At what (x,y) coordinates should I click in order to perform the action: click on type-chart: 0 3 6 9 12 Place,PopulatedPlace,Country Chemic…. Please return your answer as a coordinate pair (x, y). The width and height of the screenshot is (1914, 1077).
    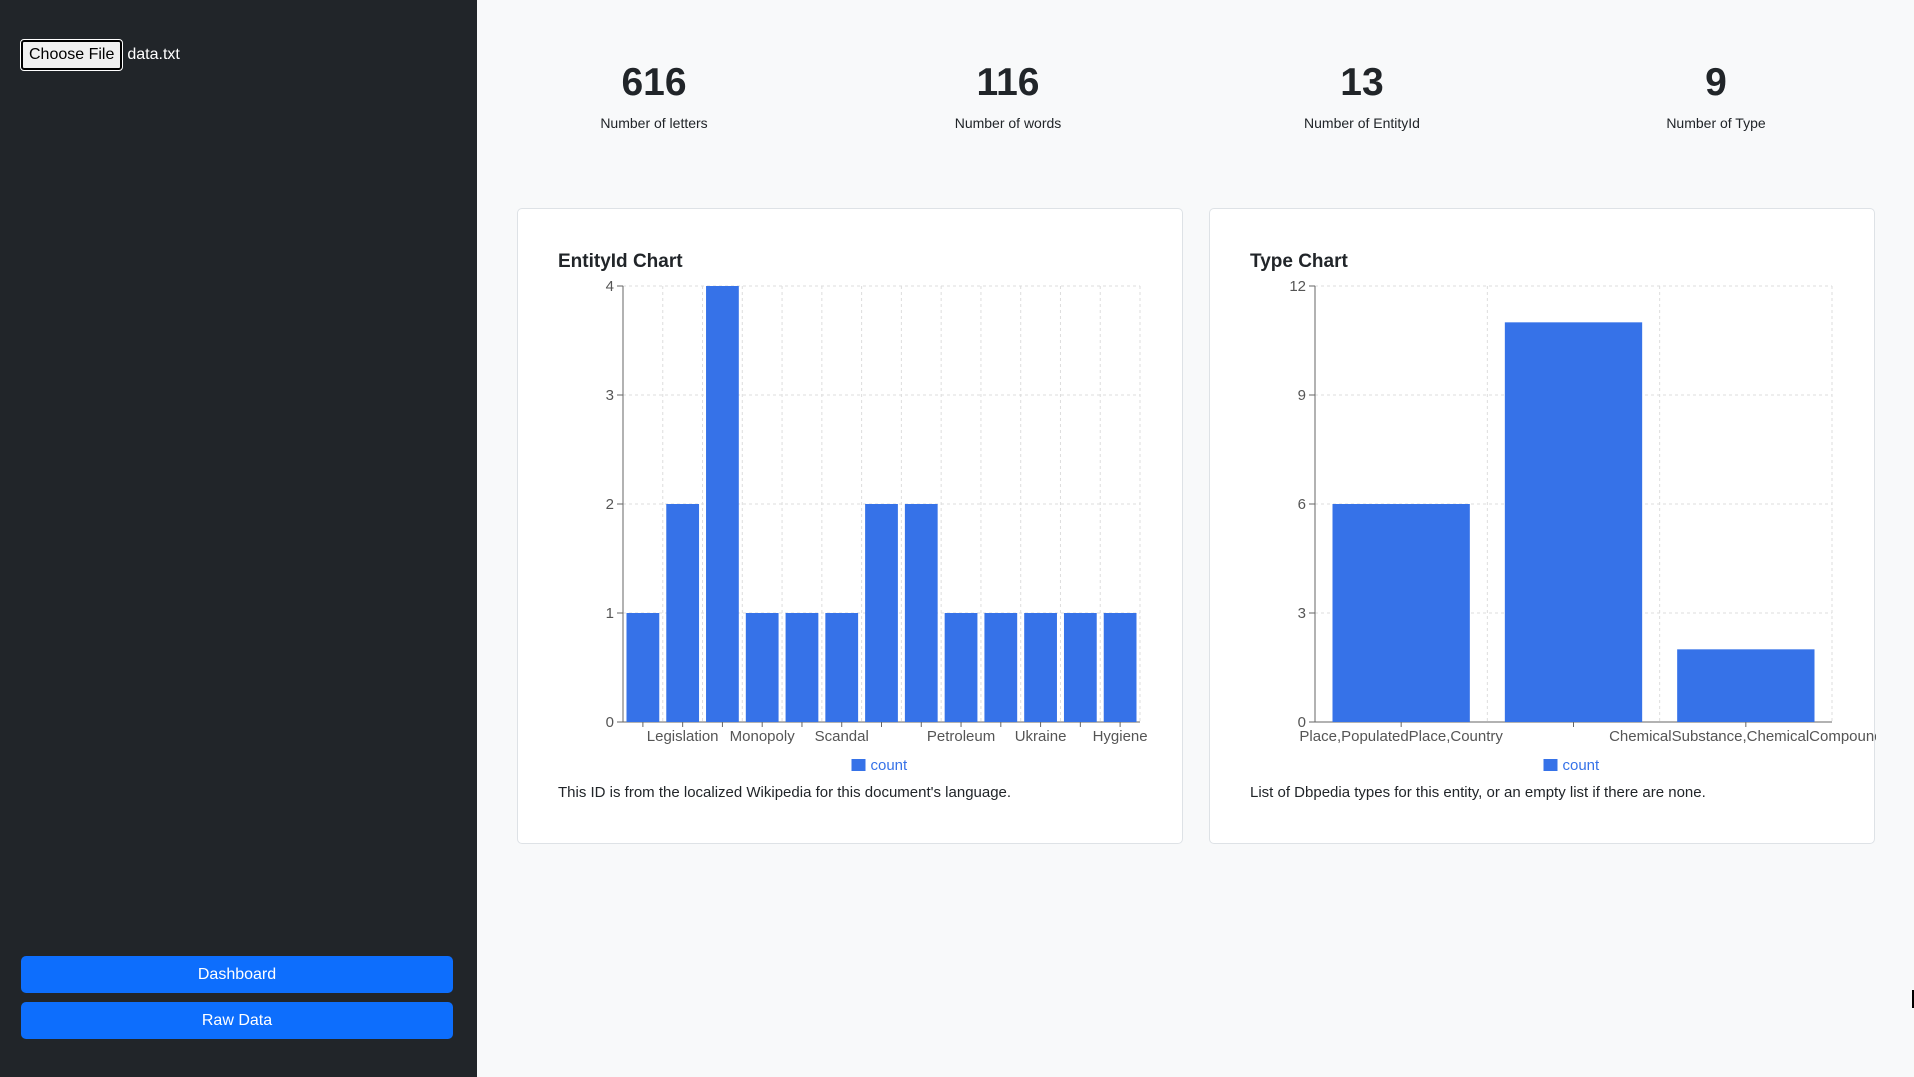
    Looking at the image, I should click on (1582, 526).